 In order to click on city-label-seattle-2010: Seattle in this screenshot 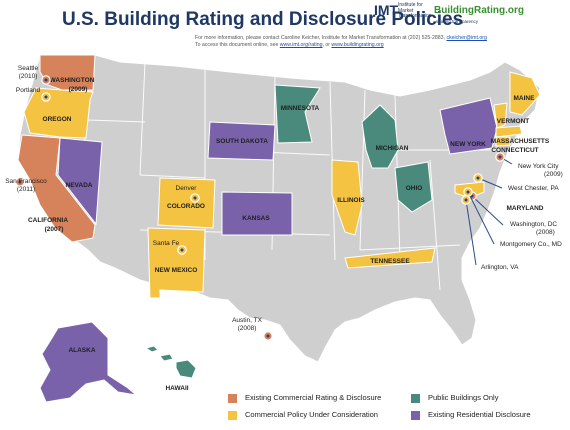, I will do `click(28, 68)`.